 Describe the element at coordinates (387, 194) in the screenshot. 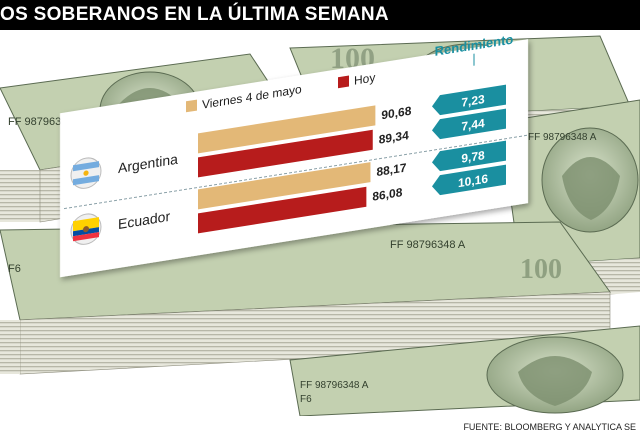

I see `value-label-ecuador-hoy: 86,08` at that location.